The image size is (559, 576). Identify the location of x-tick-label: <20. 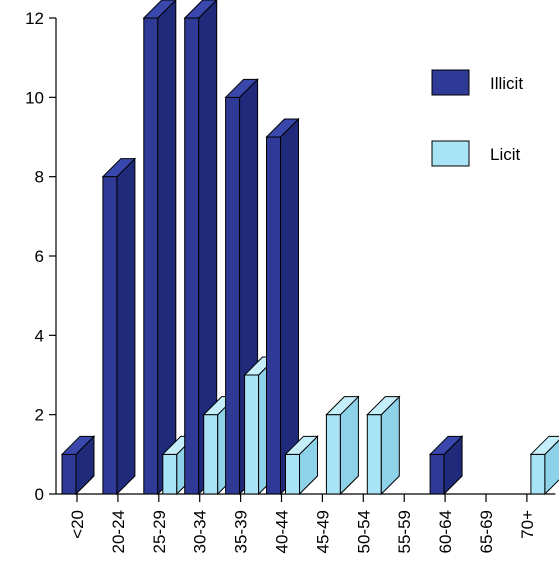
(77, 524).